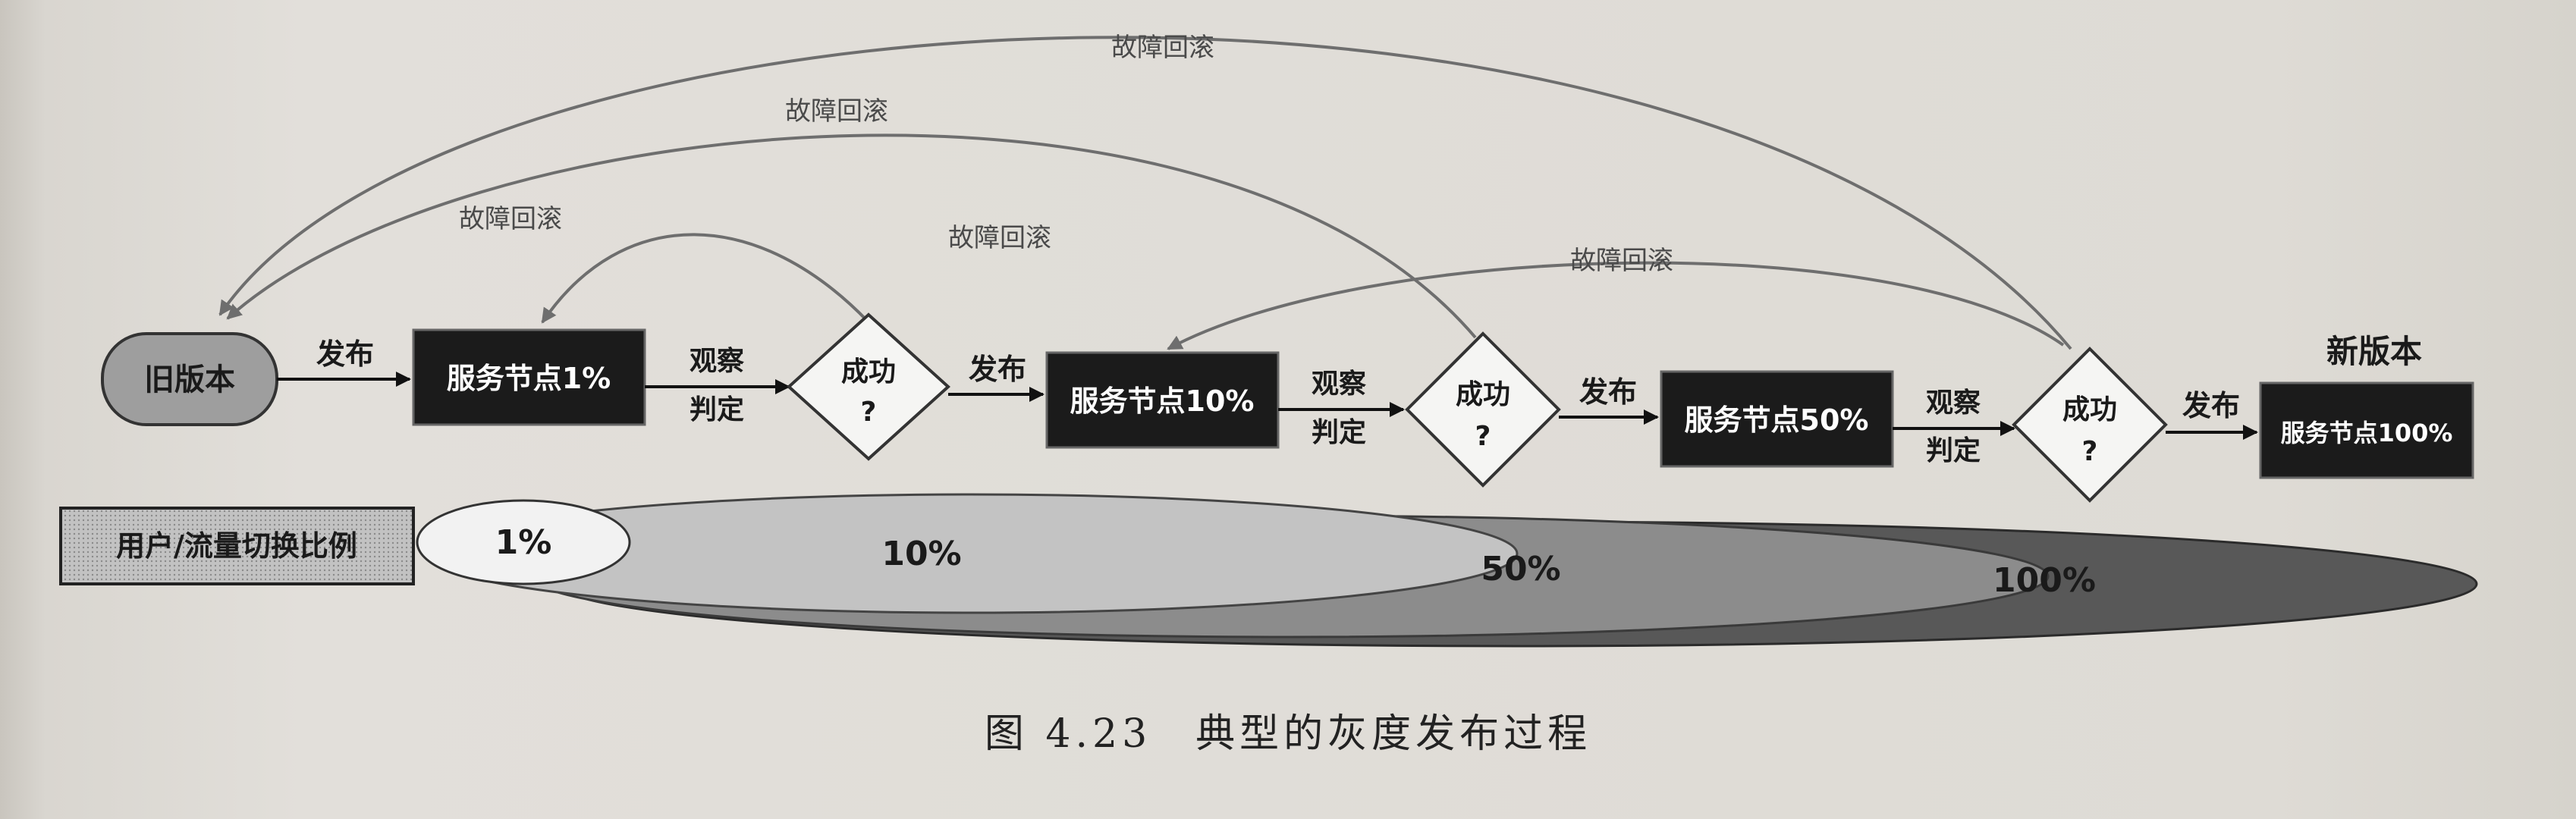 This screenshot has width=2576, height=819. What do you see at coordinates (997, 369) in the screenshot?
I see `publish-label-2: 发布` at bounding box center [997, 369].